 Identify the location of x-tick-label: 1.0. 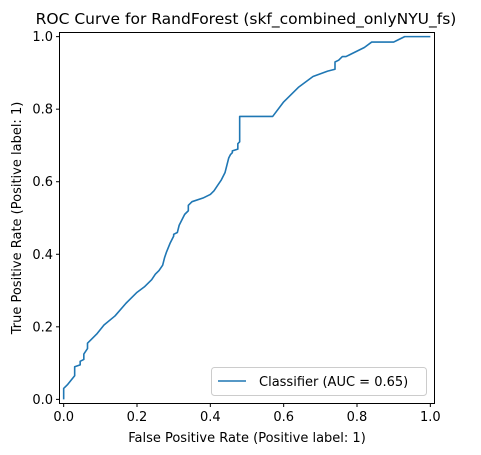
(430, 417).